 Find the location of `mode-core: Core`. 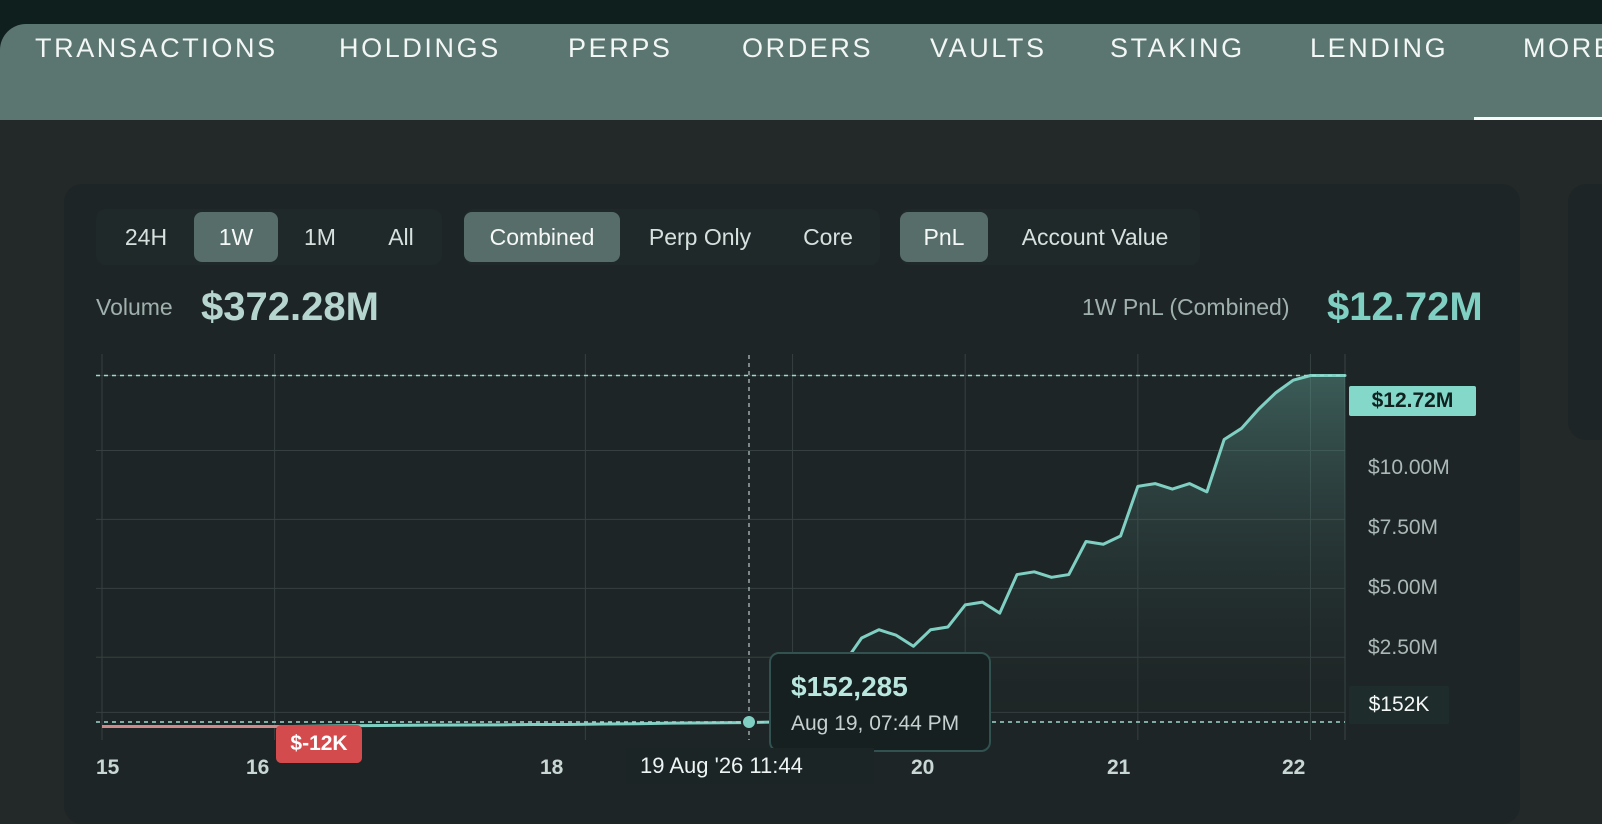

mode-core: Core is located at coordinates (828, 237).